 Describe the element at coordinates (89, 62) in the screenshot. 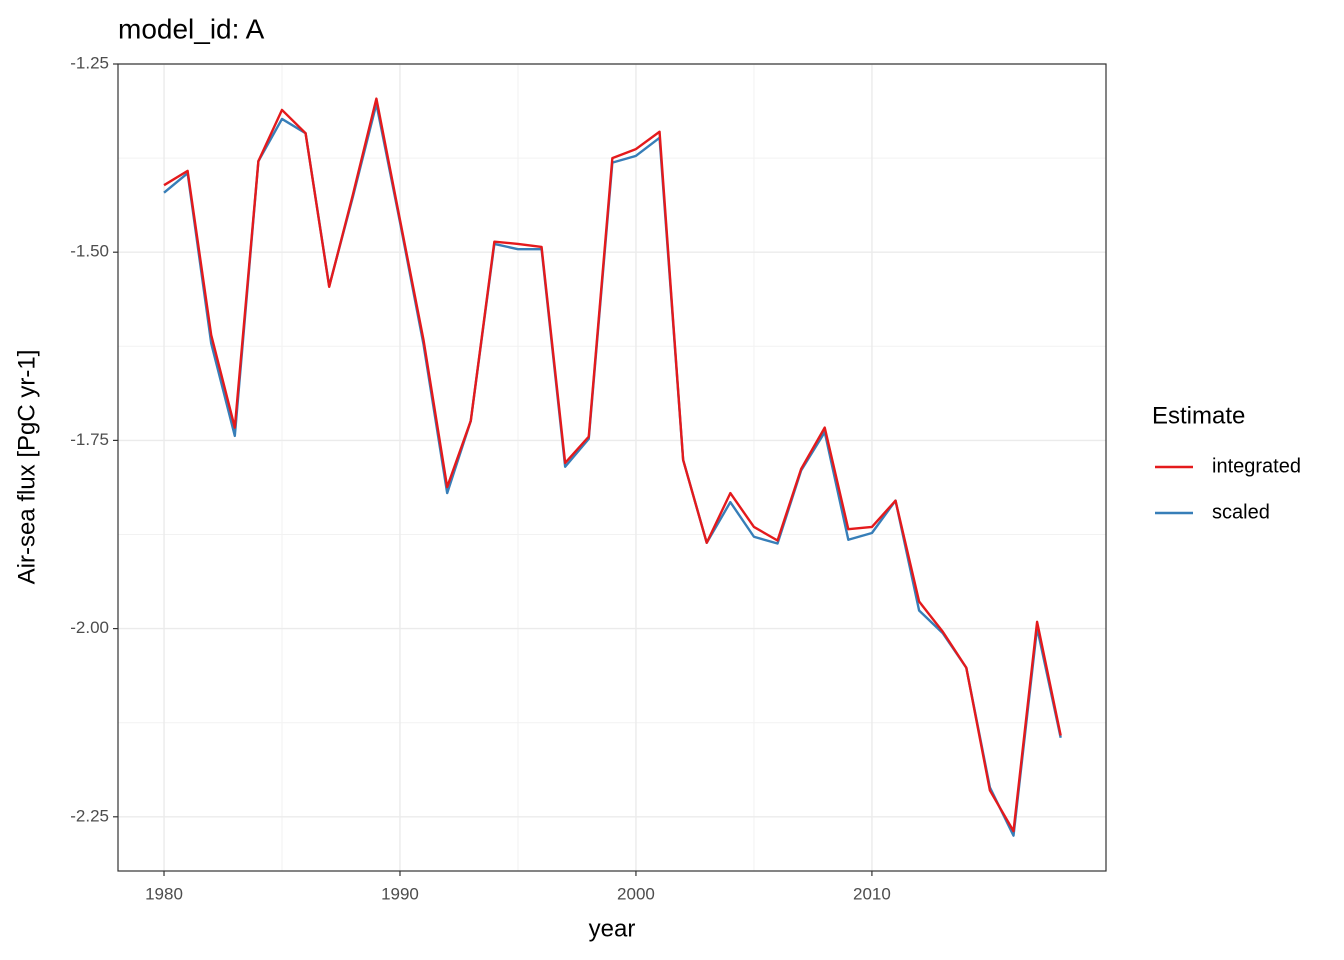

I see `y-tick-label: -1.25` at that location.